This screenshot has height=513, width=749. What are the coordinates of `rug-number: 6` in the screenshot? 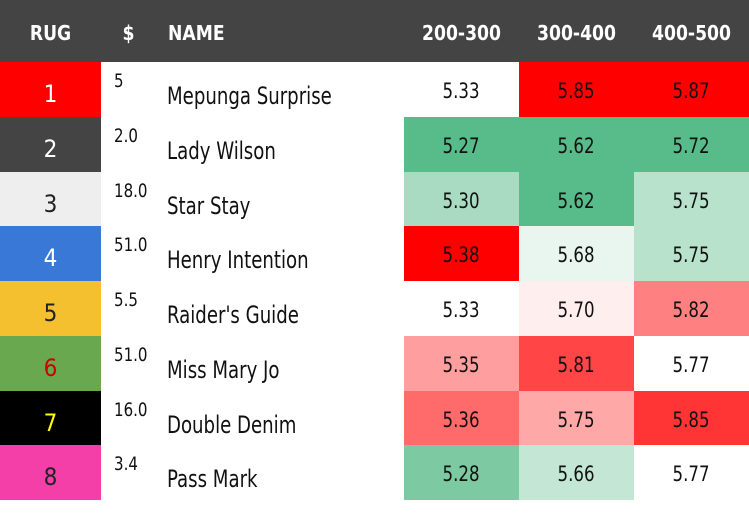 It's located at (50, 363).